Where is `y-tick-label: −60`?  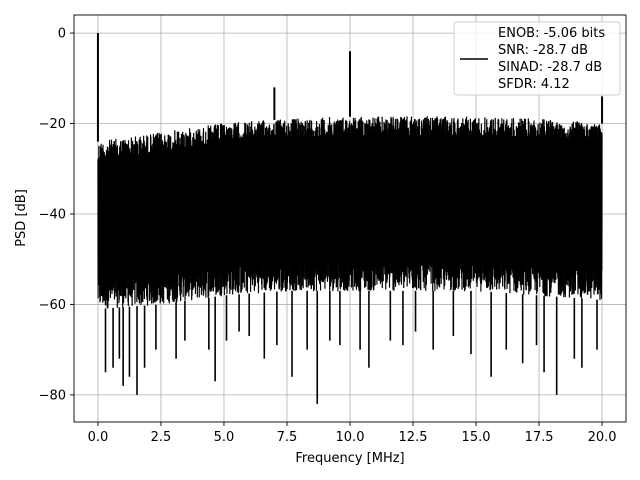 y-tick-label: −60 is located at coordinates (52, 305).